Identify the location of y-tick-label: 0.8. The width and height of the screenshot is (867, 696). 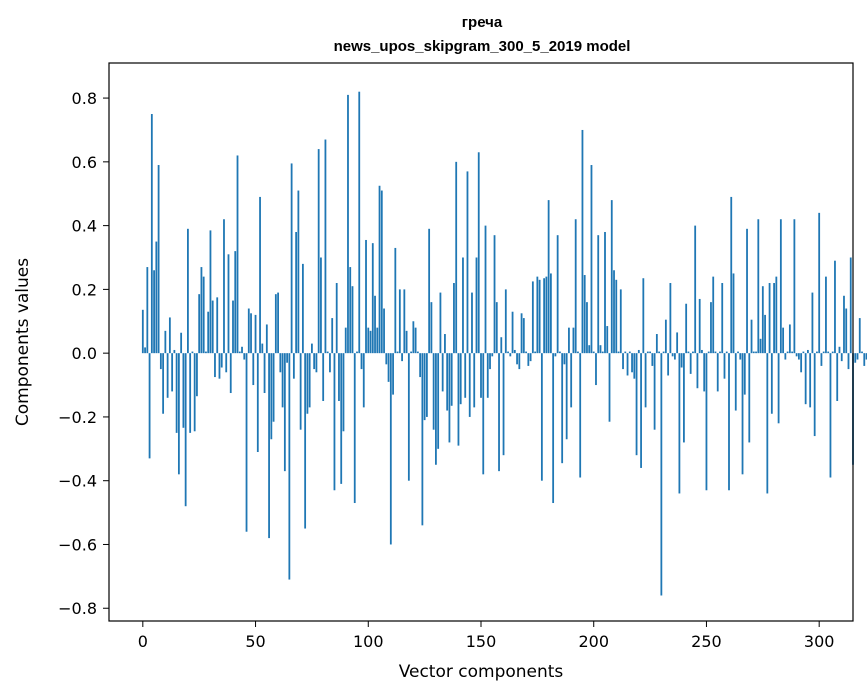
(84, 98).